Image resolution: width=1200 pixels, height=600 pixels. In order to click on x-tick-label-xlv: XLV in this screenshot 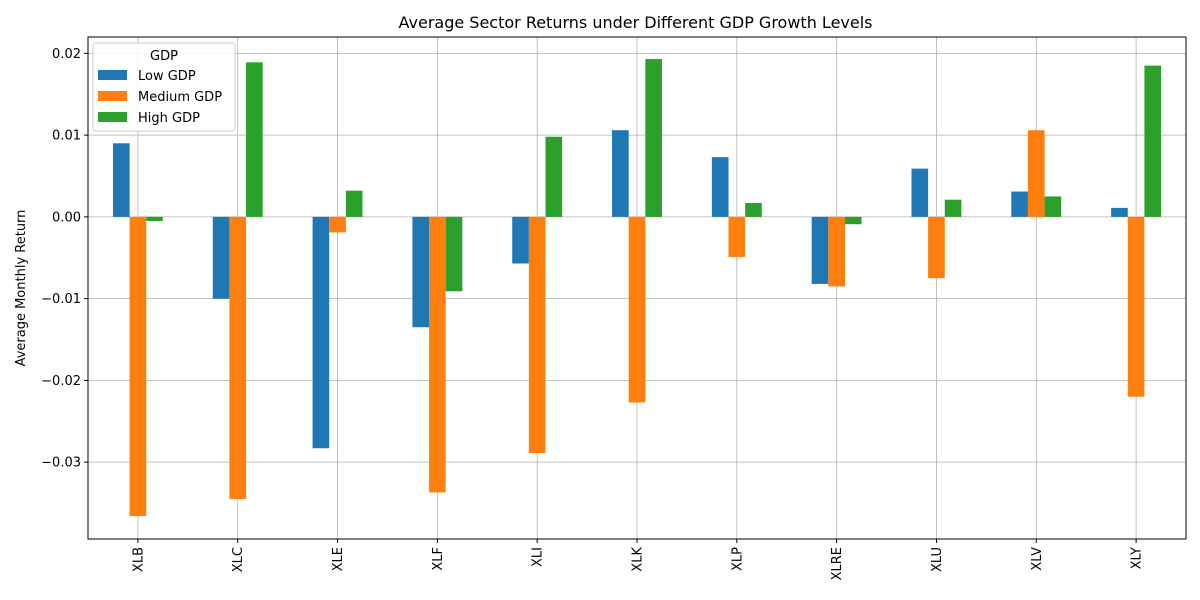, I will do `click(1037, 559)`.